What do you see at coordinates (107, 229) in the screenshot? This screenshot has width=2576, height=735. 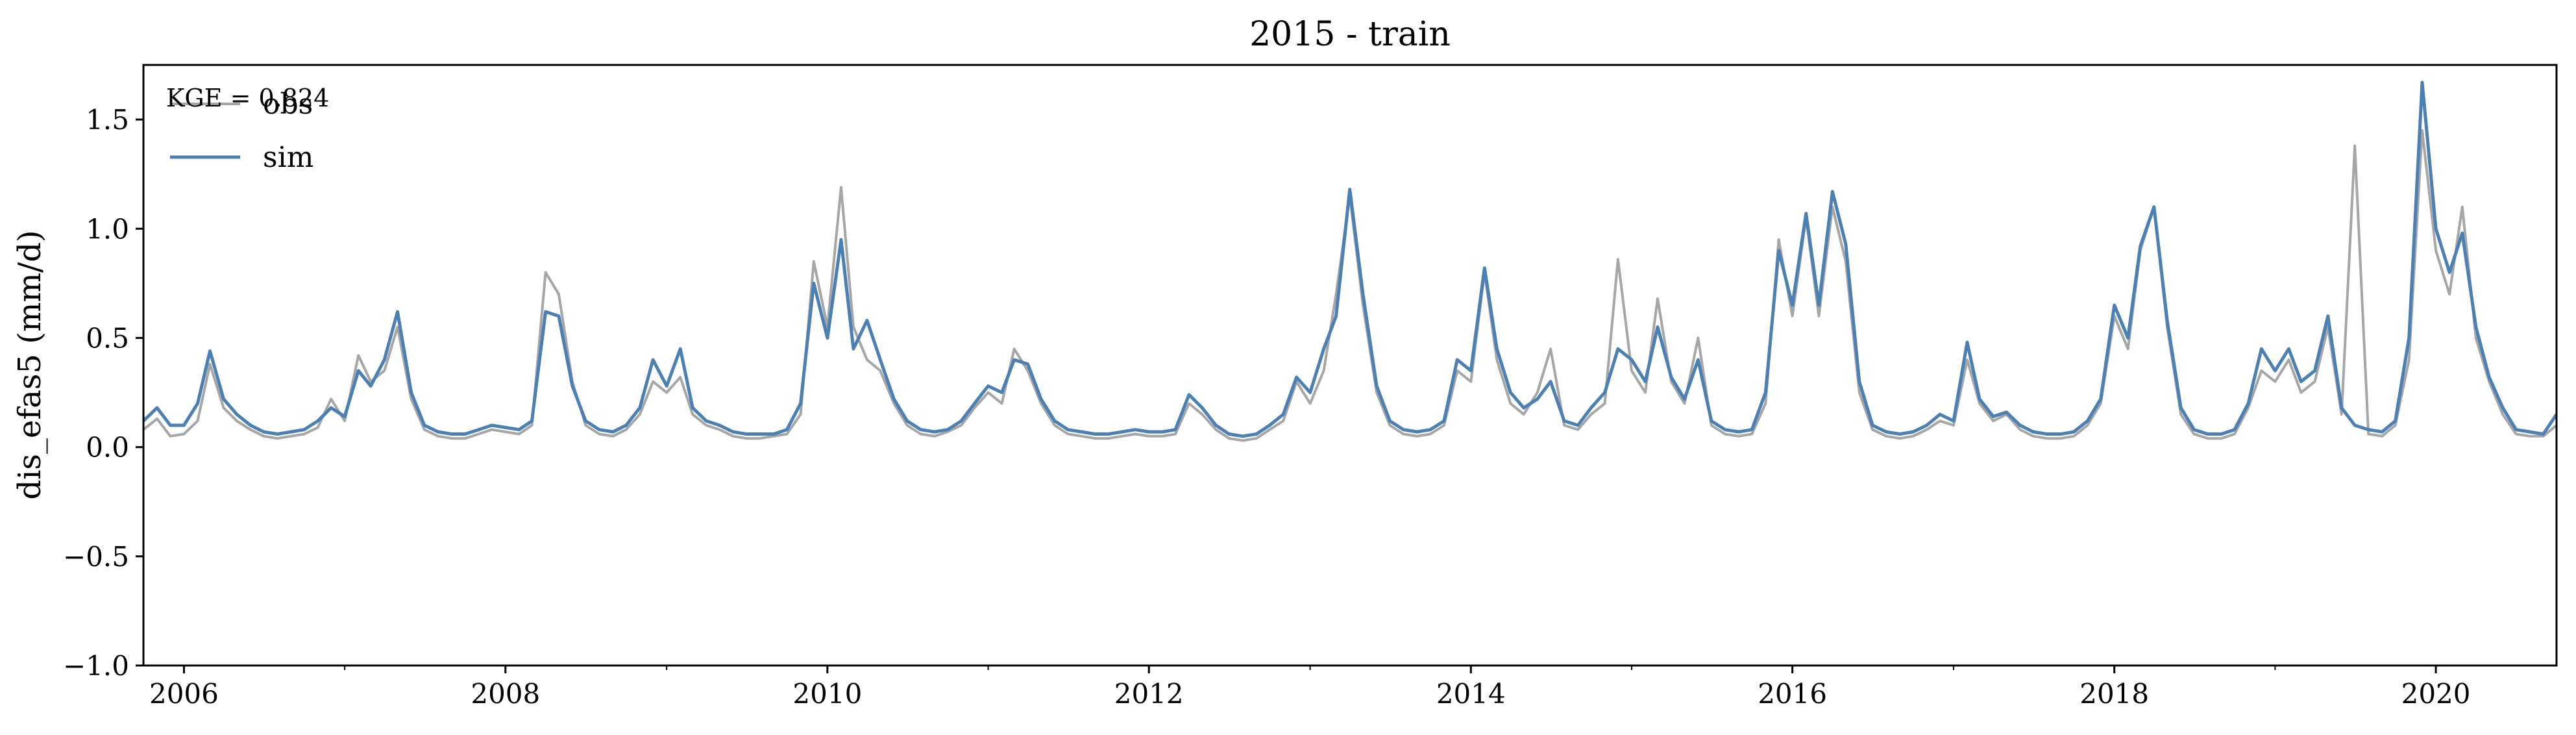 I see `y-tick-label-4: 1.0` at bounding box center [107, 229].